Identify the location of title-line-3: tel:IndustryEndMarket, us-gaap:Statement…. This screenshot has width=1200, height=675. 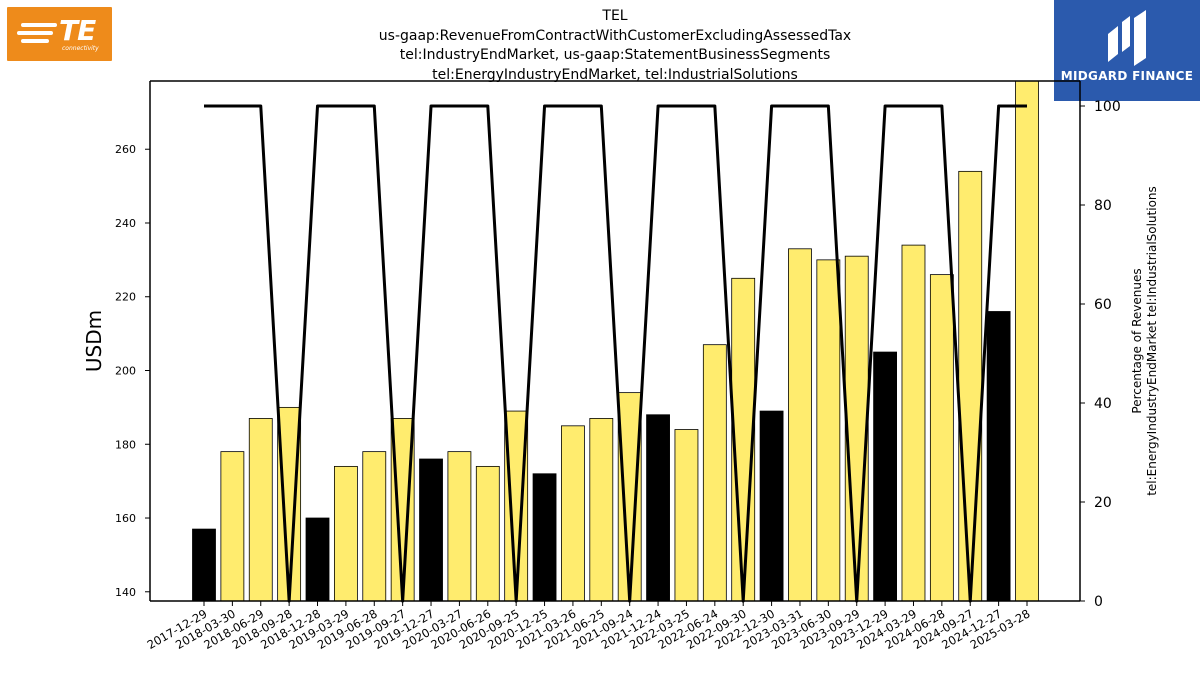
(615, 55).